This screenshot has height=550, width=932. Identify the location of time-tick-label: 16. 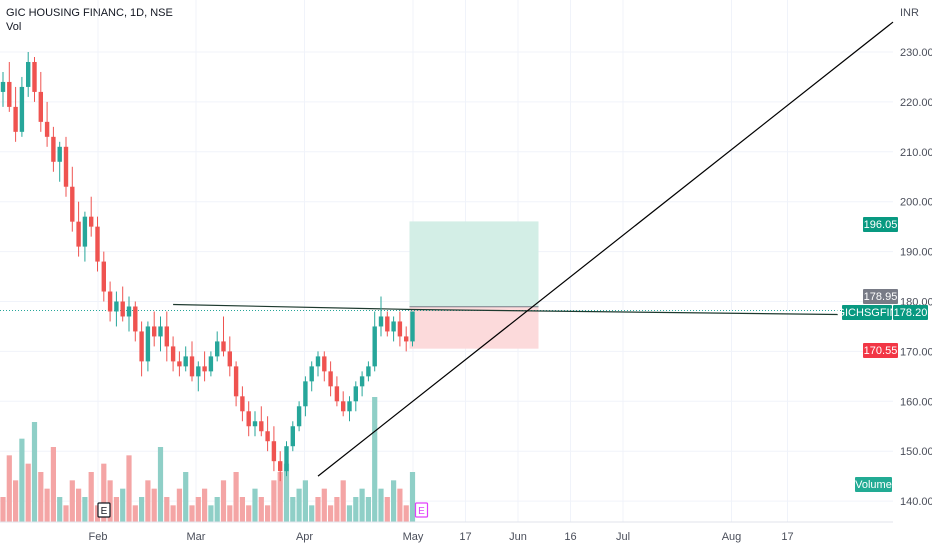
(570, 537).